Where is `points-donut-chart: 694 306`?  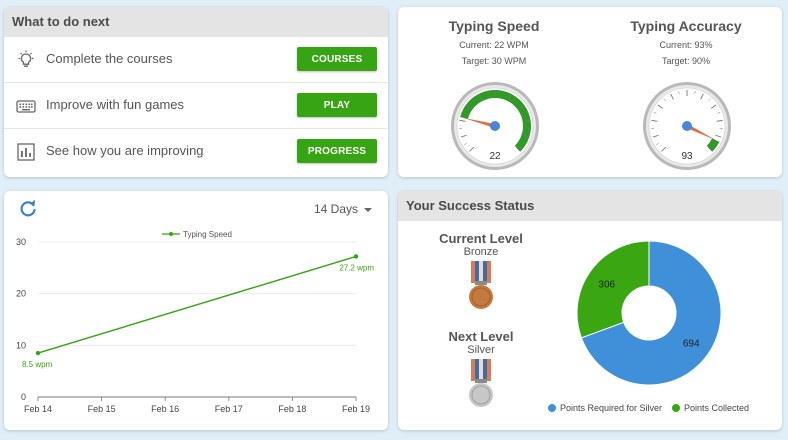
points-donut-chart: 694 306 is located at coordinates (649, 313).